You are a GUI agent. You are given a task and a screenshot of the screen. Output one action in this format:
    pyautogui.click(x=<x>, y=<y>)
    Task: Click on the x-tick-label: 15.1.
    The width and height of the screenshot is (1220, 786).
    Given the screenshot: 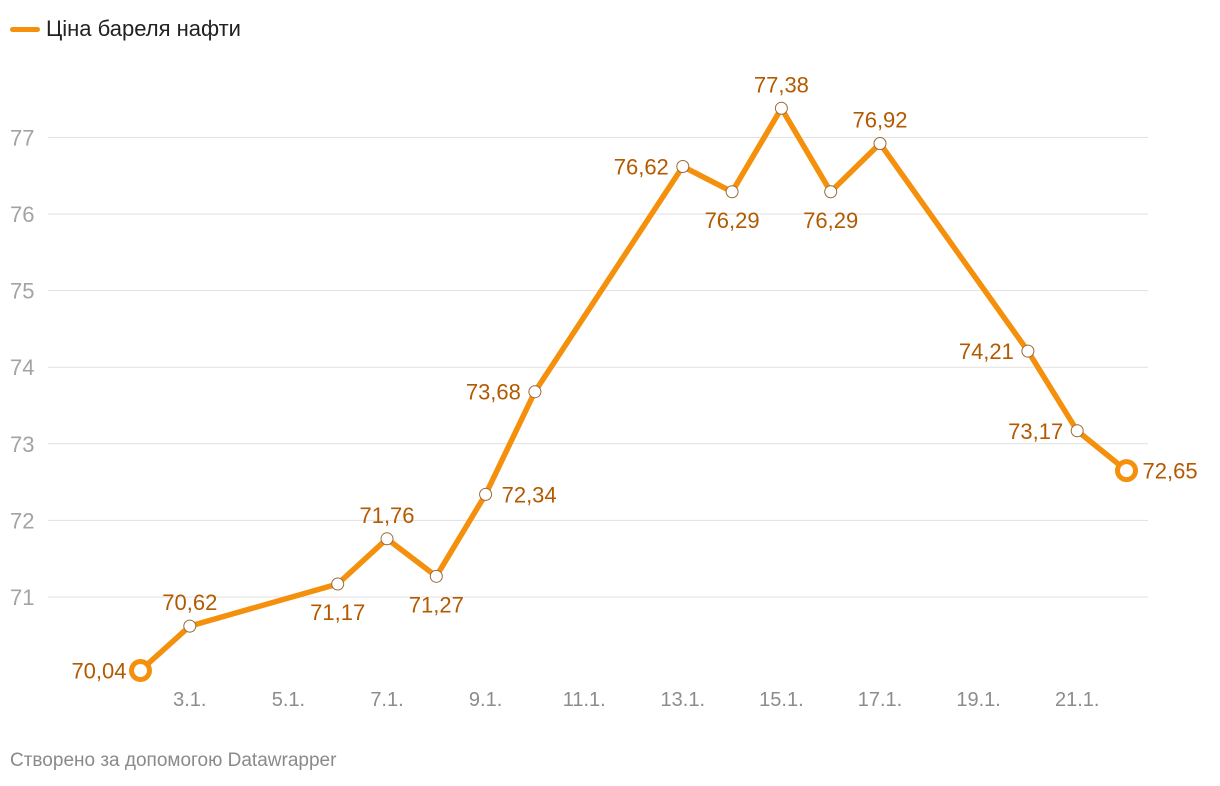 What is the action you would take?
    pyautogui.click(x=781, y=700)
    